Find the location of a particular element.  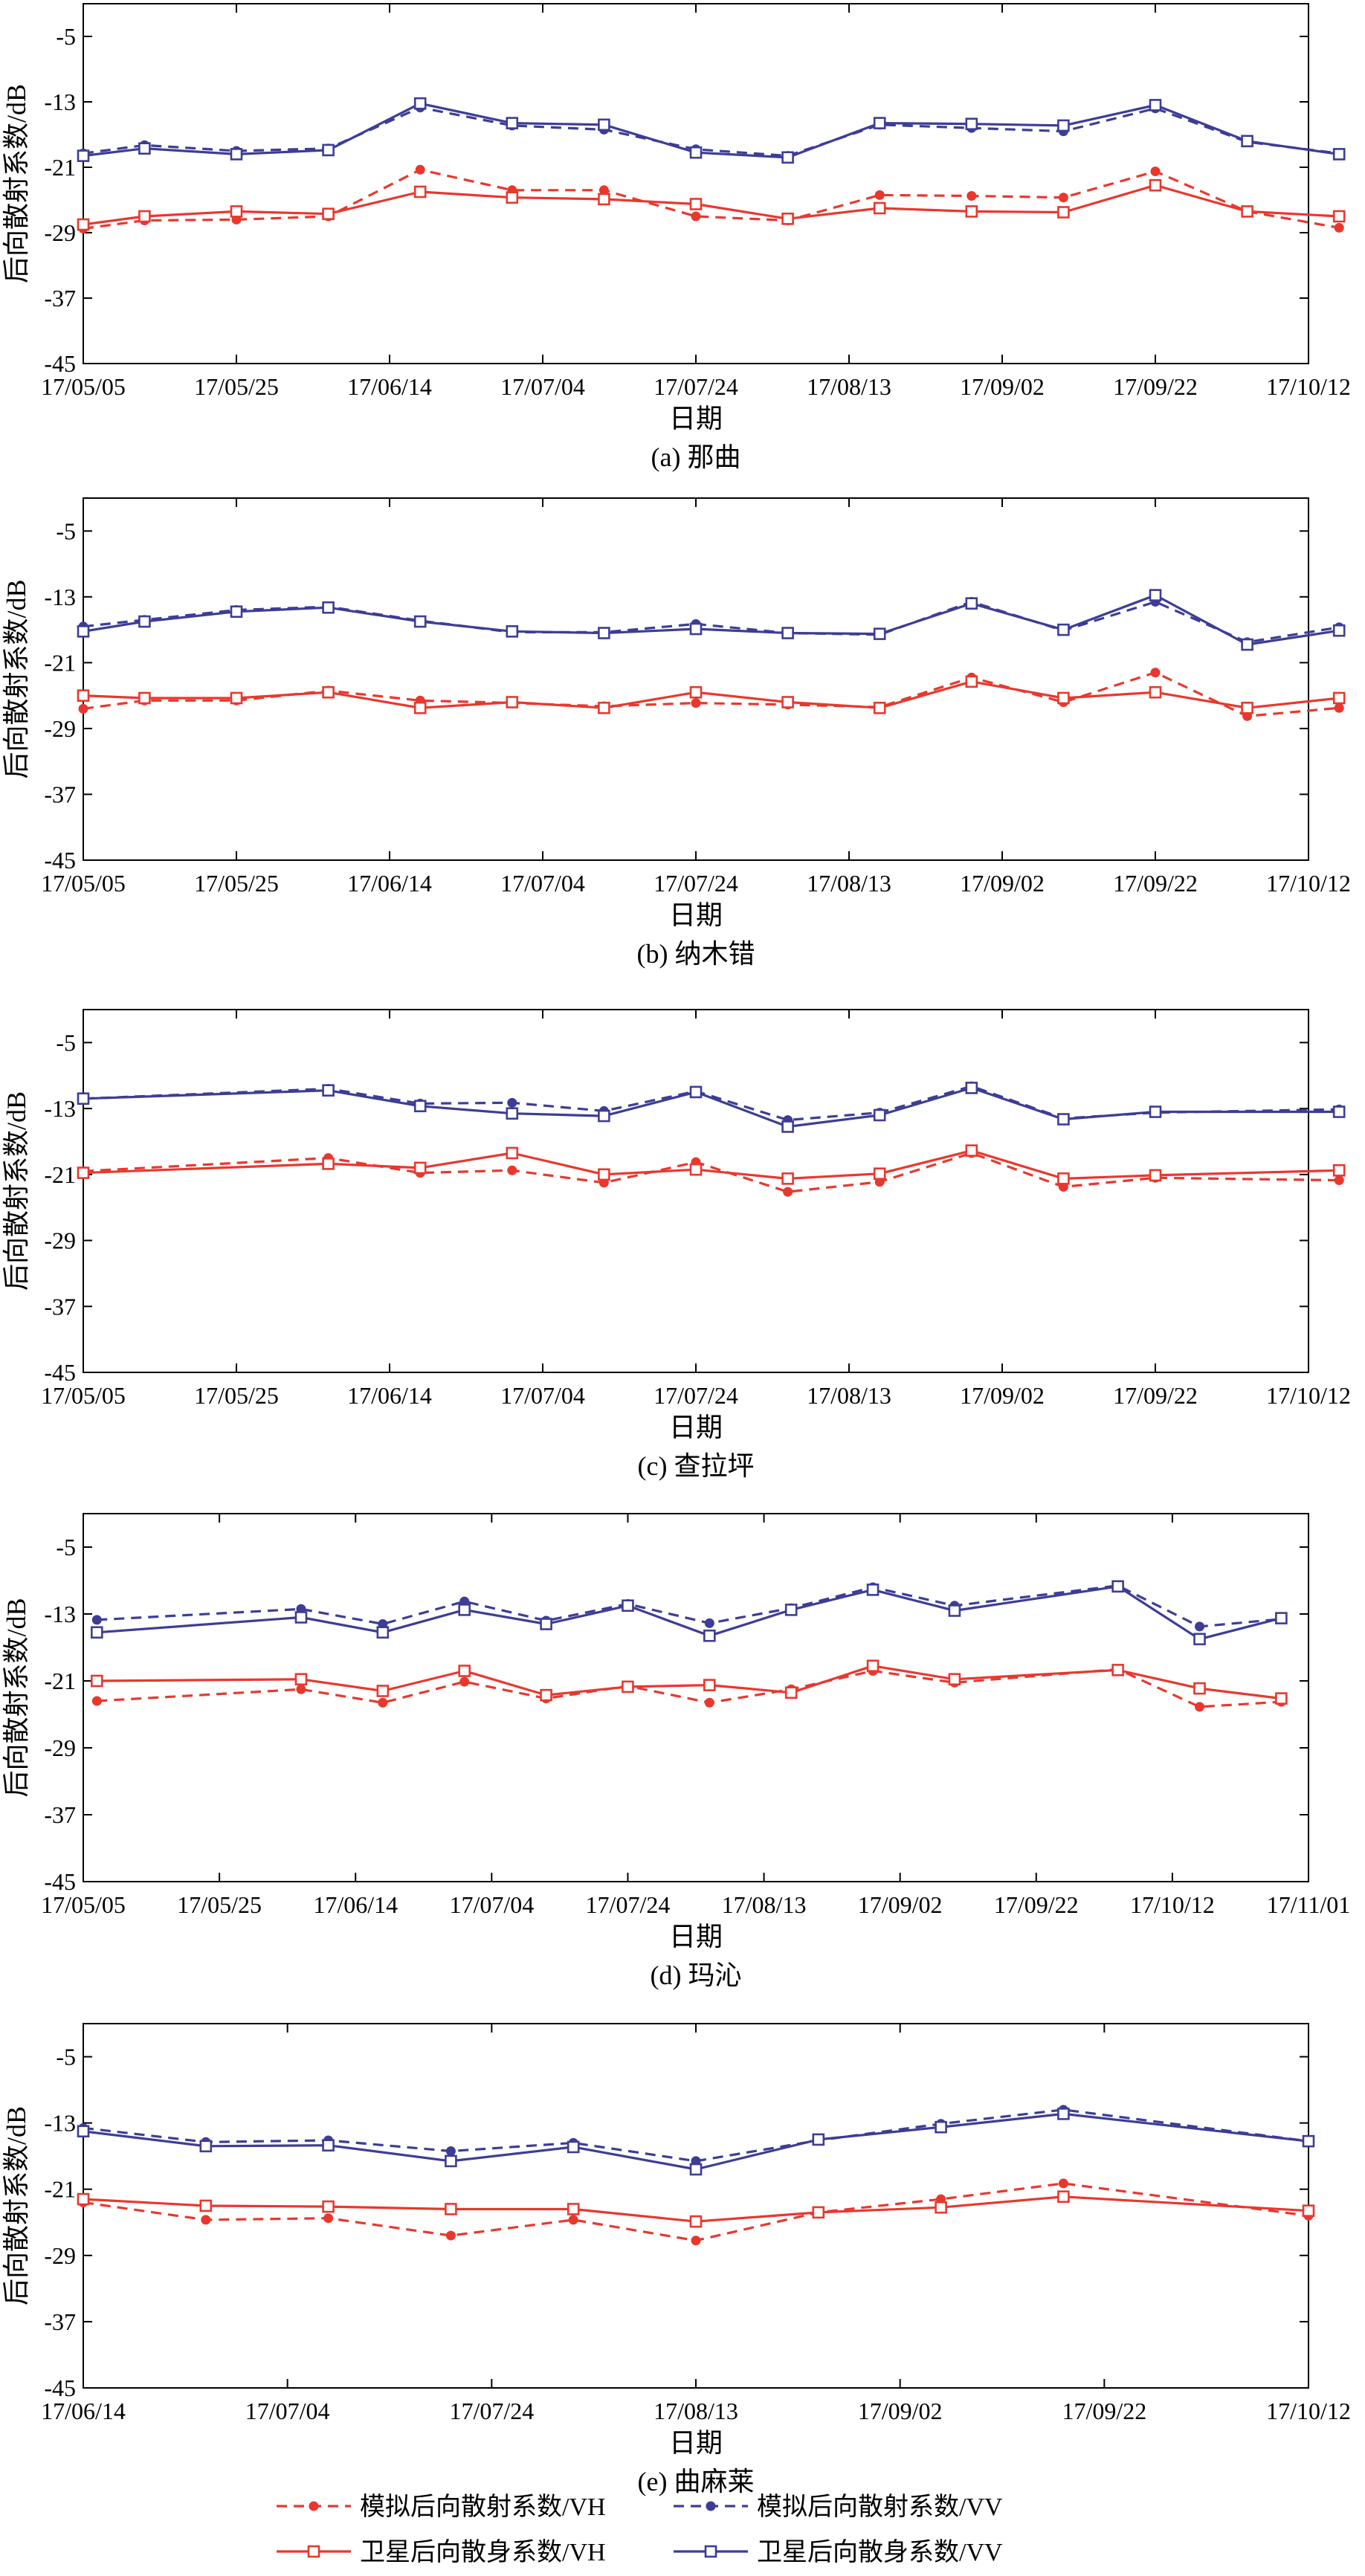

panel-caption: (d) 玛沁 is located at coordinates (697, 1975).